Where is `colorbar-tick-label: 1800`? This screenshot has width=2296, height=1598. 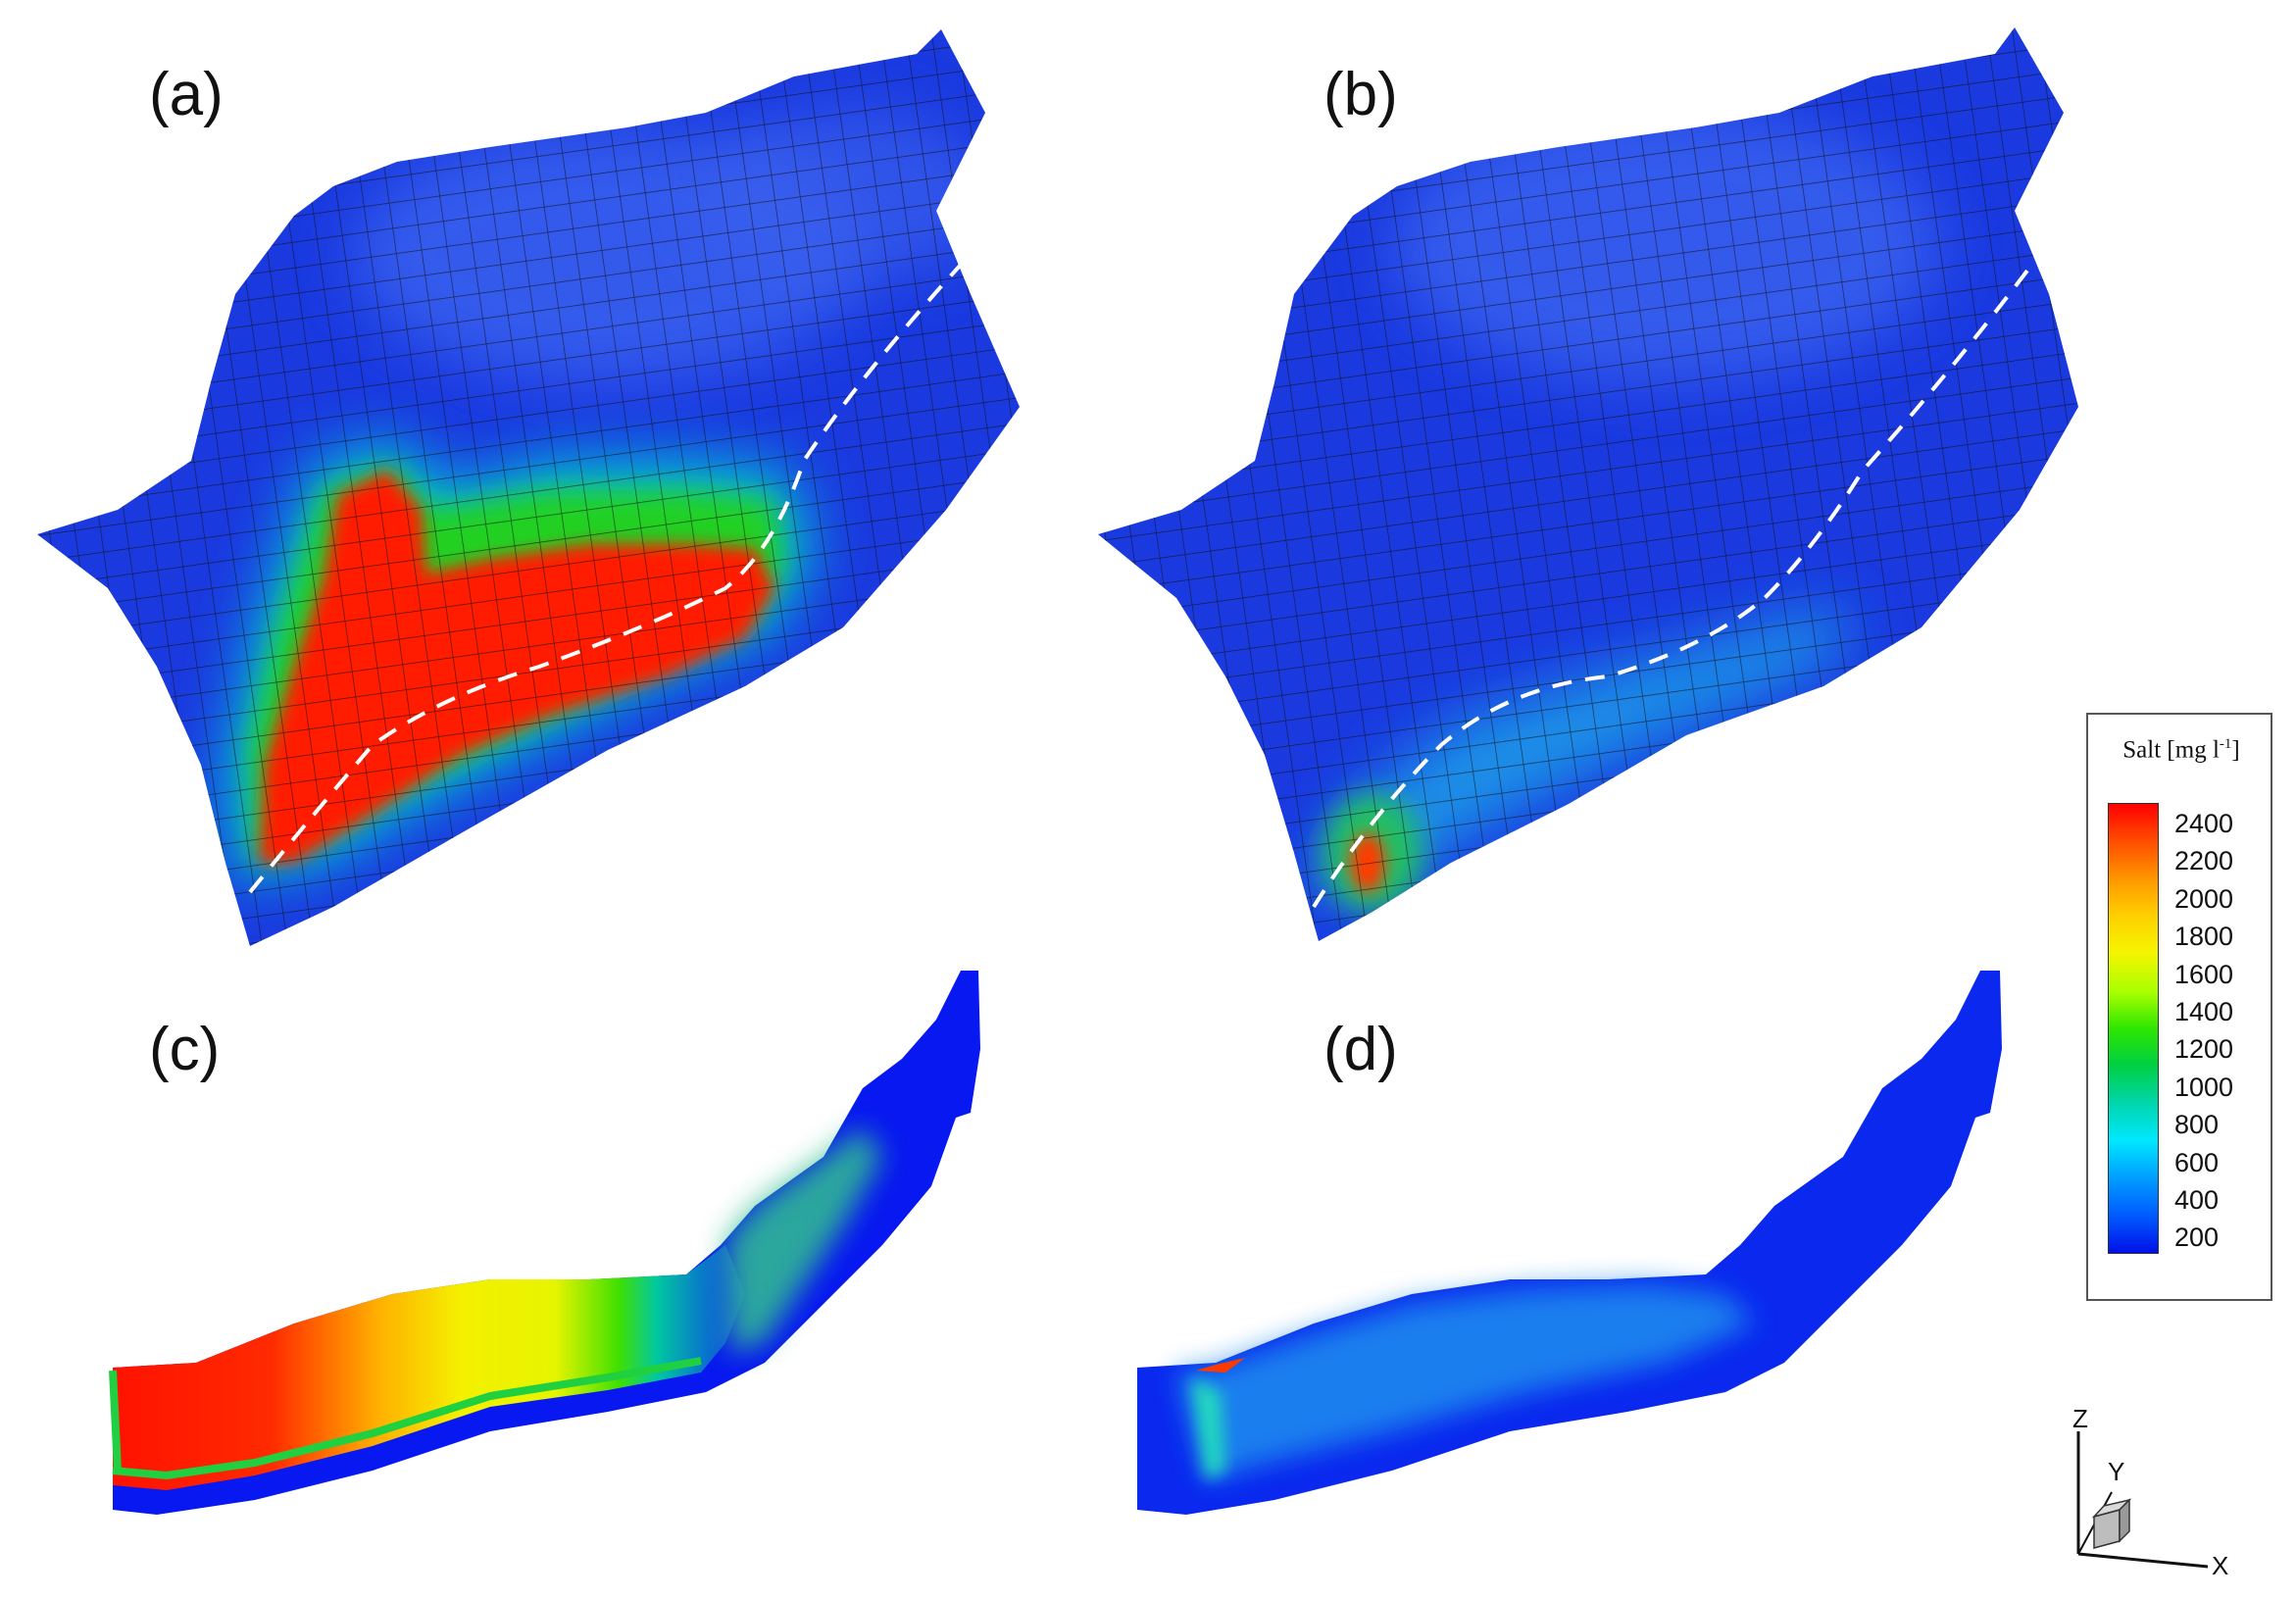 colorbar-tick-label: 1800 is located at coordinates (2204, 937).